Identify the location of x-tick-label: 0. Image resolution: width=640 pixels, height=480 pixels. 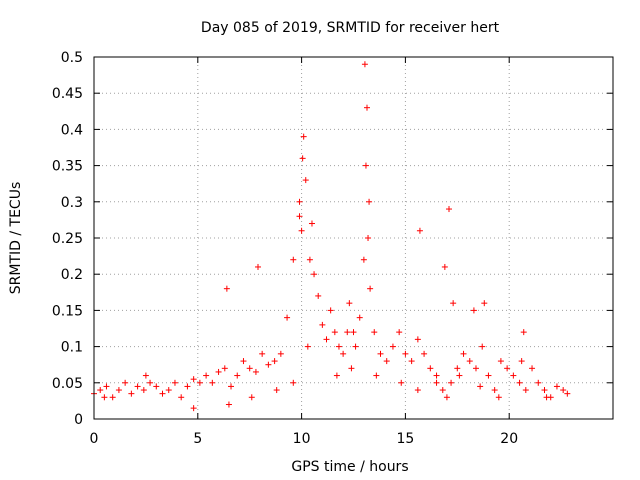
(94, 439).